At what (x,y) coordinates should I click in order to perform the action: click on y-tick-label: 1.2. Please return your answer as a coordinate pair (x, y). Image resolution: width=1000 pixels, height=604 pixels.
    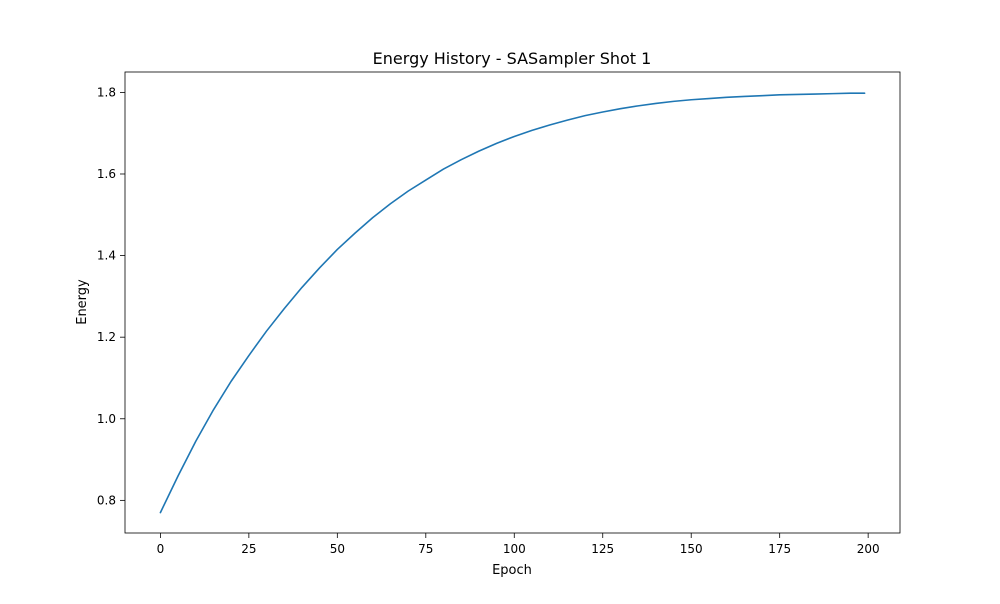
    Looking at the image, I should click on (106, 337).